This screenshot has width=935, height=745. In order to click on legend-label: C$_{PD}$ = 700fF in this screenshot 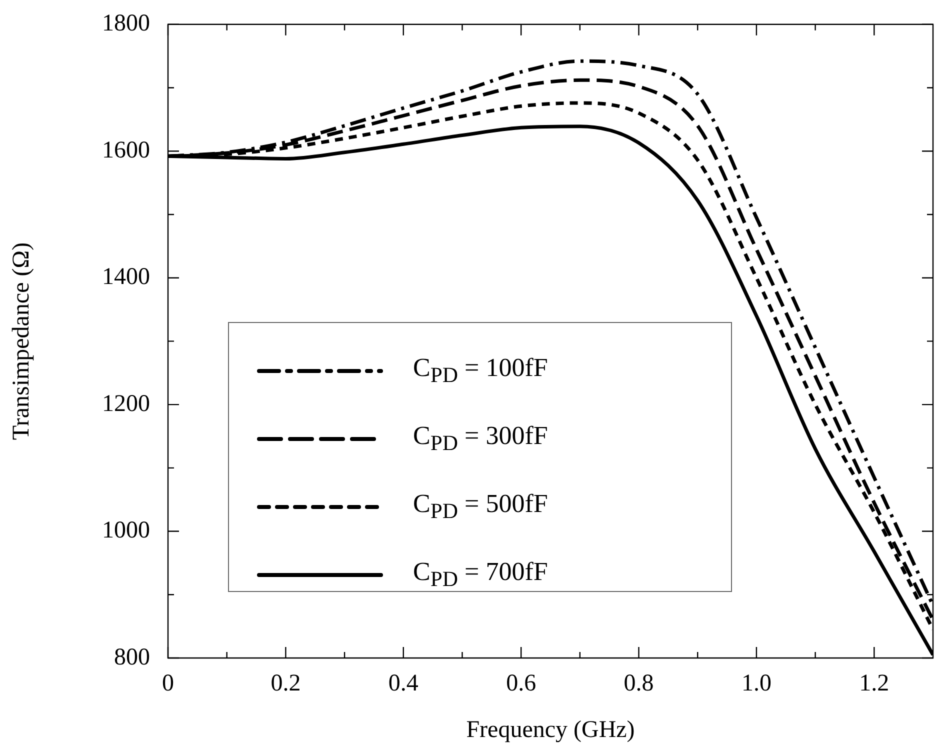, I will do `click(480, 575)`.